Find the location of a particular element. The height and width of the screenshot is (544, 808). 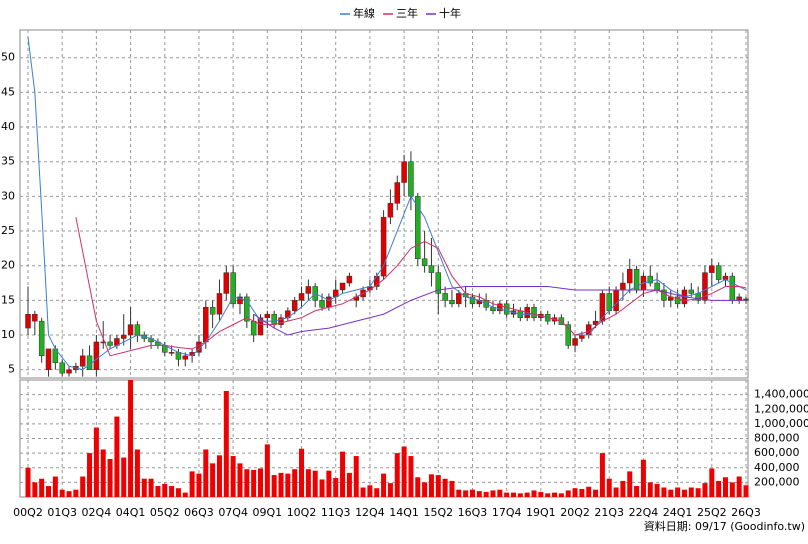

y2-tick-label: 400,000 is located at coordinates (777, 467).